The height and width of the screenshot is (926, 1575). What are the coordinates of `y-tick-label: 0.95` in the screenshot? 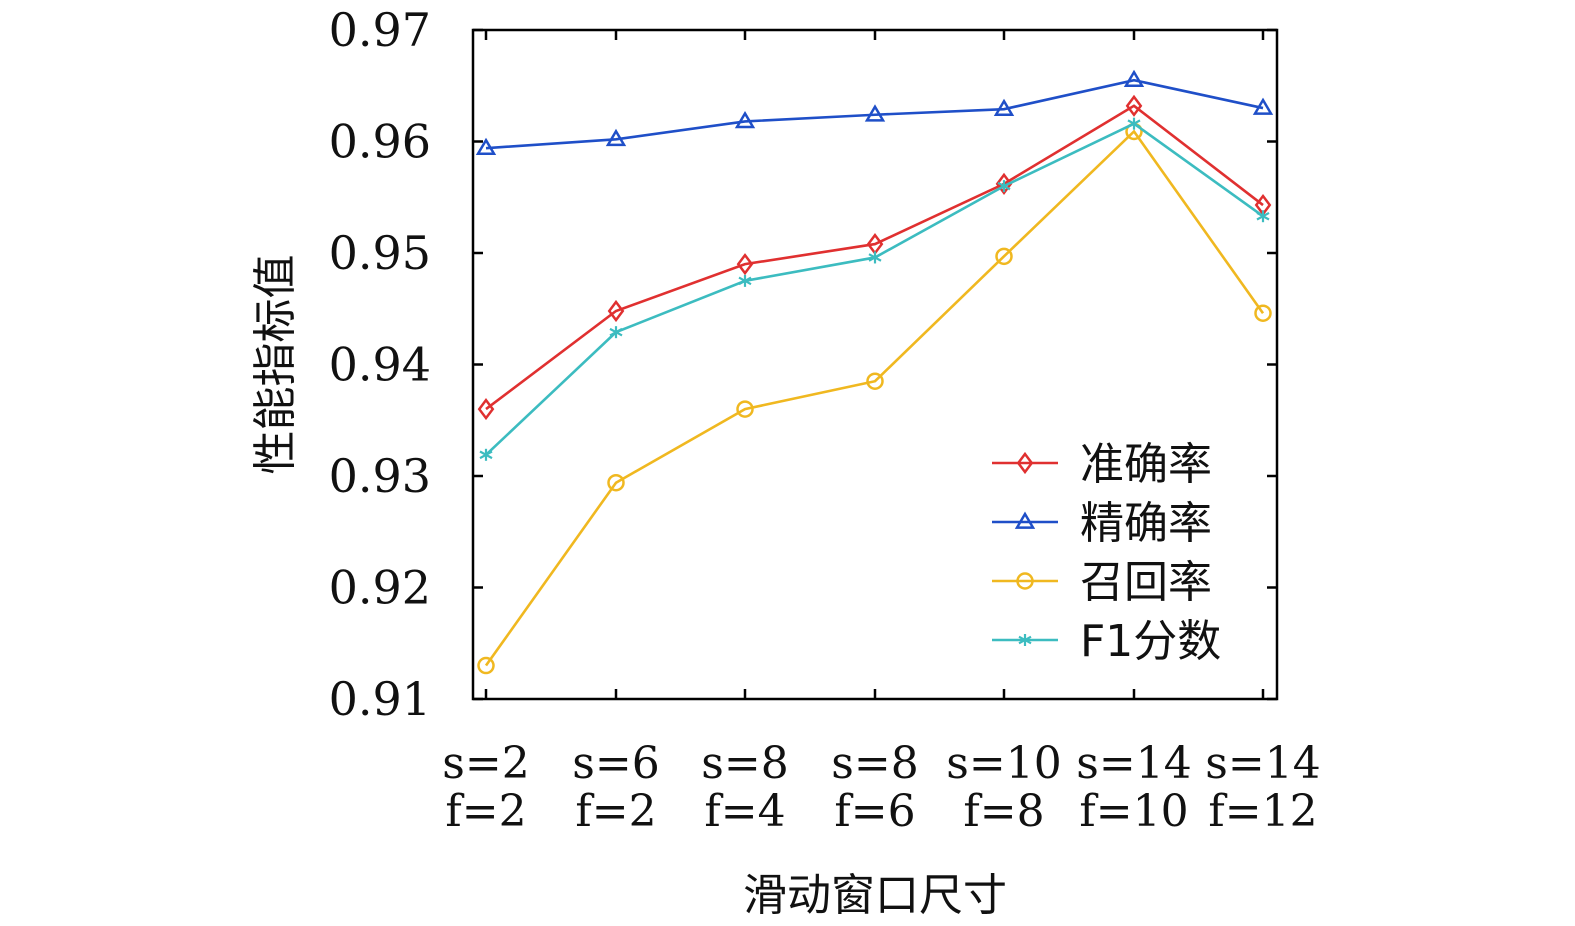 It's located at (380, 253).